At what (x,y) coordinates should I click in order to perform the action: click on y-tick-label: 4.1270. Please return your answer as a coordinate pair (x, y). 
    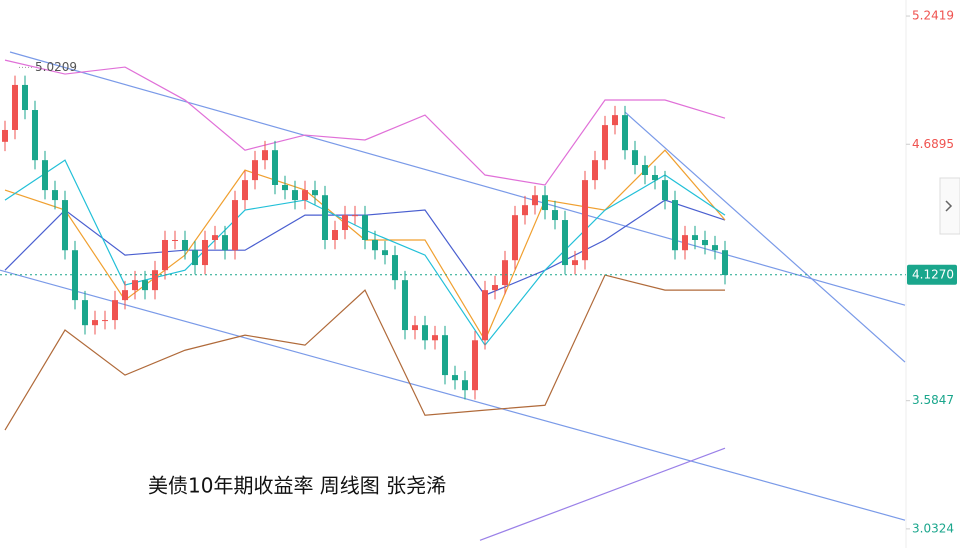
    Looking at the image, I should click on (933, 274).